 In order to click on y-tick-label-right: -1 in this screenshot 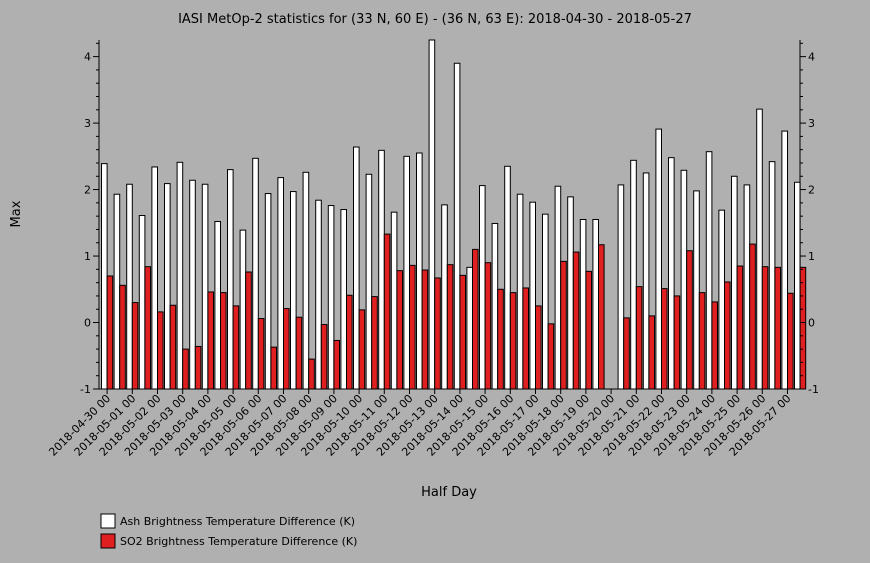, I will do `click(813, 389)`.